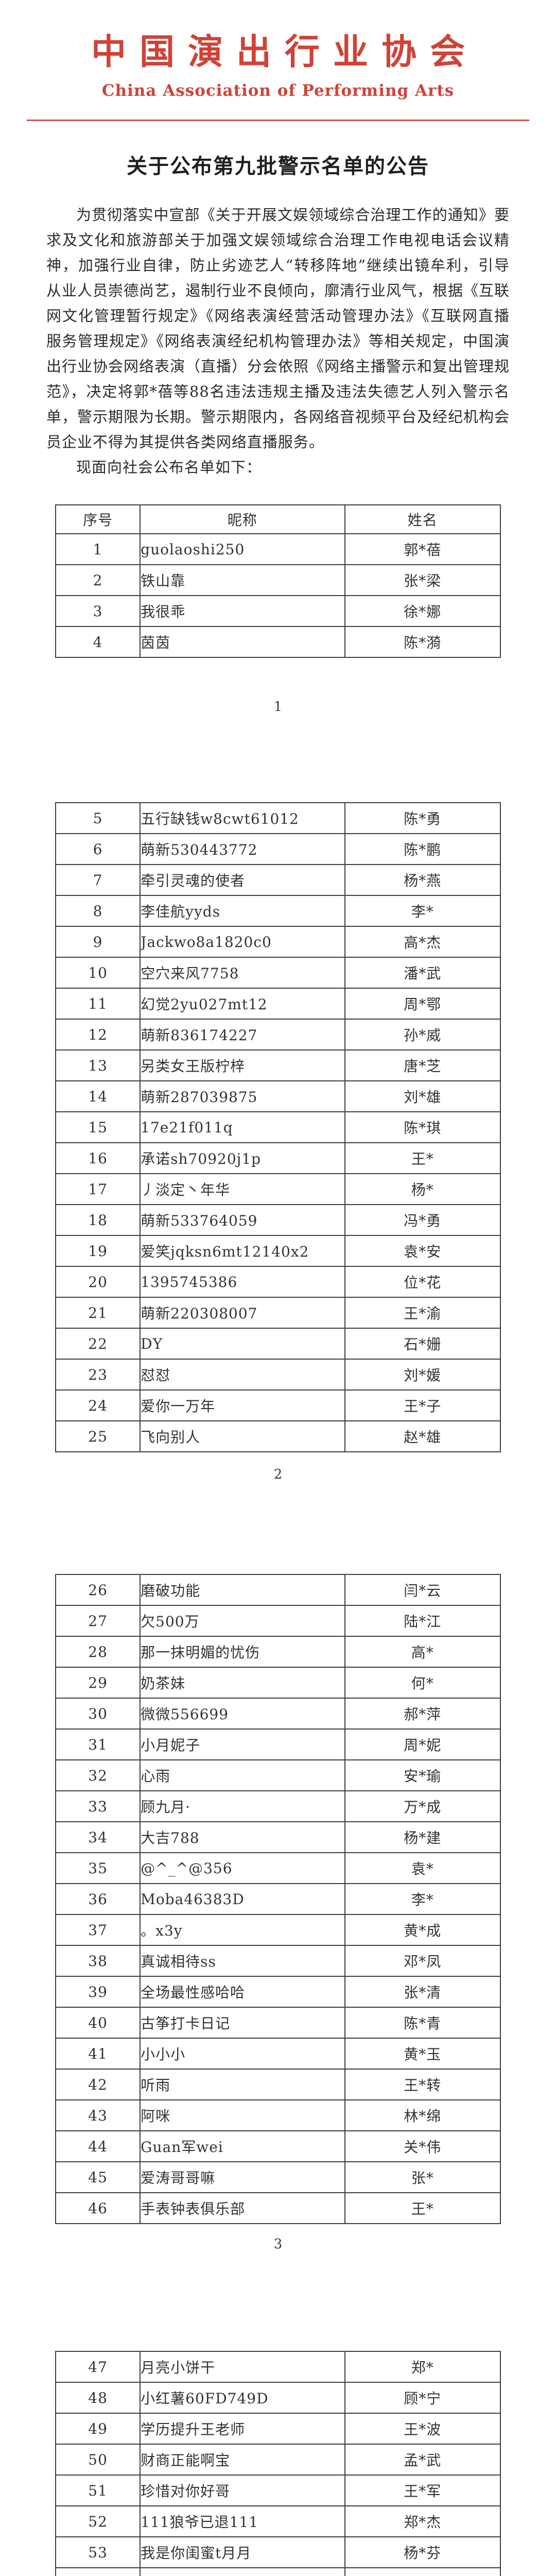 The image size is (556, 2576). Describe the element at coordinates (422, 1282) in the screenshot. I see `row-name: 位*花` at that location.